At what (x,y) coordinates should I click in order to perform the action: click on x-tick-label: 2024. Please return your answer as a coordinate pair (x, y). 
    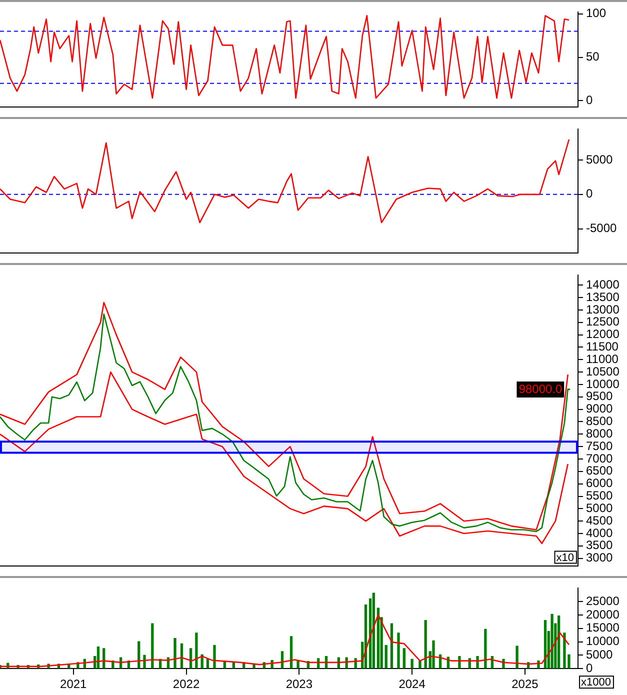
    Looking at the image, I should click on (412, 684).